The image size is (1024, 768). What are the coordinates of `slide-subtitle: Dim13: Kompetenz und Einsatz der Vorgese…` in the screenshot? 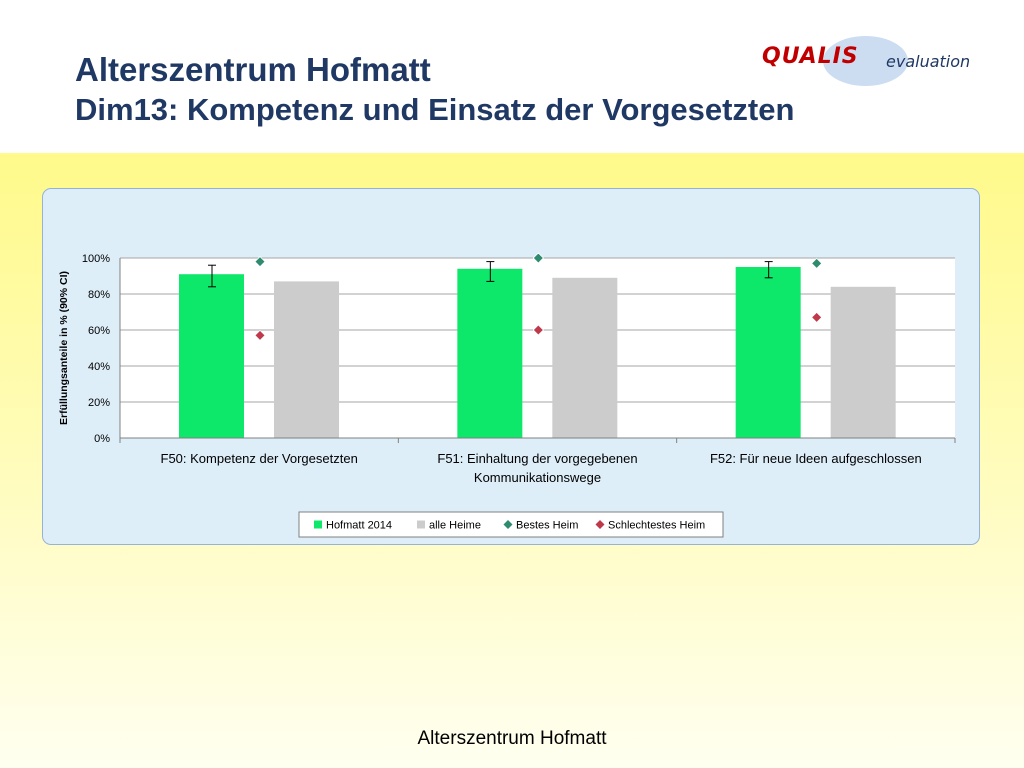 It's located at (435, 109).